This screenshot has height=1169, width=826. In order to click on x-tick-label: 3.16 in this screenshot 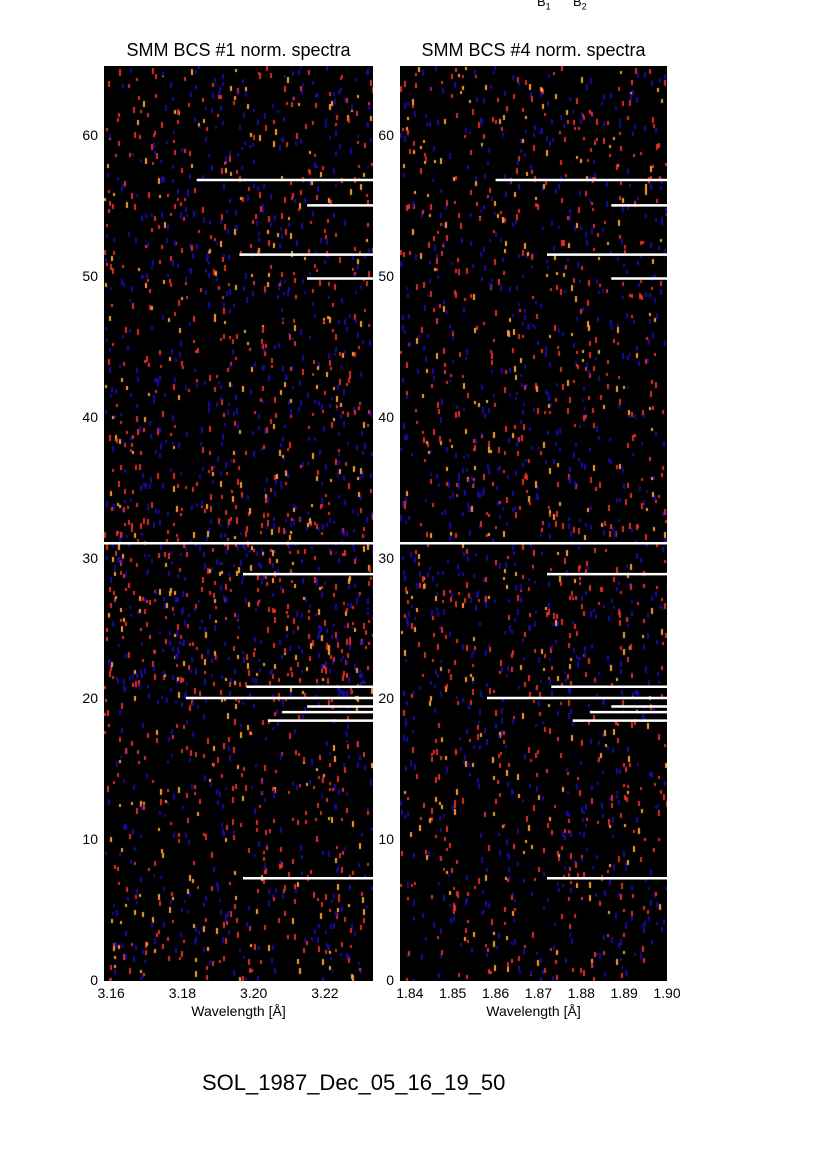, I will do `click(111, 993)`.